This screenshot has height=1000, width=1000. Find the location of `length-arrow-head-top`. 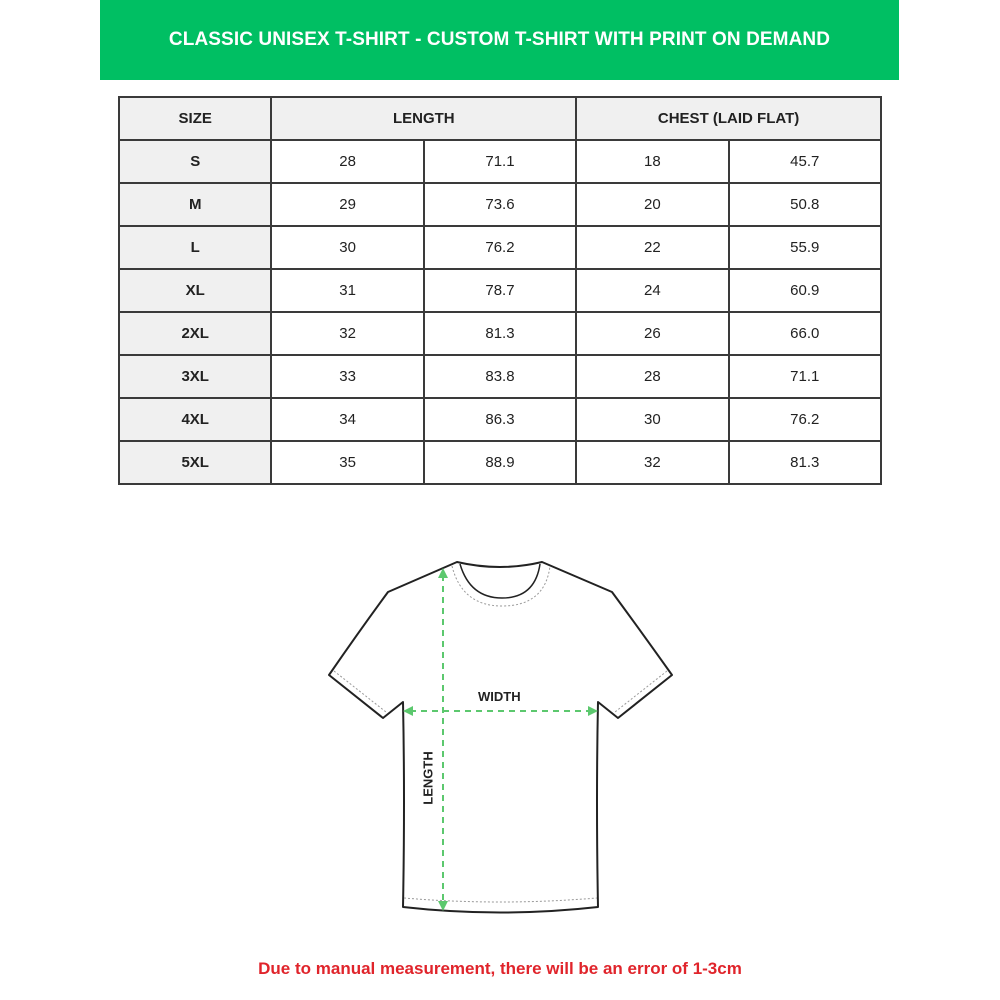

length-arrow-head-top is located at coordinates (443, 573).